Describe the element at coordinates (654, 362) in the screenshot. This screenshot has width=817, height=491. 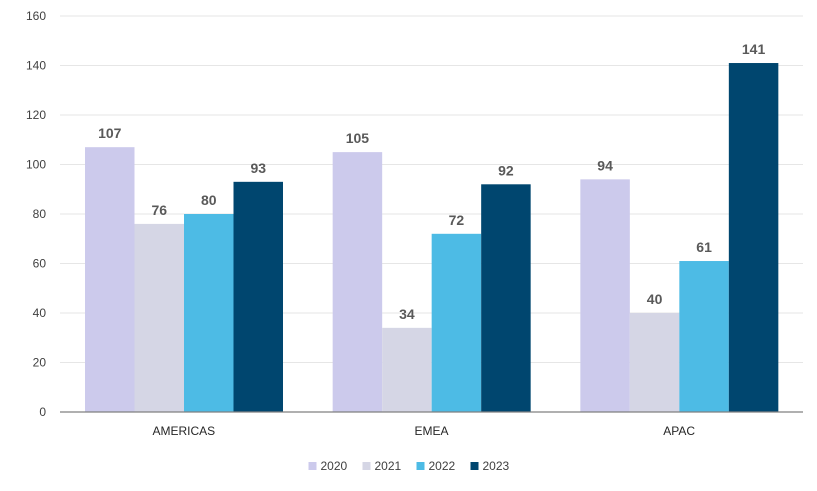
I see `bar-apac-2021` at that location.